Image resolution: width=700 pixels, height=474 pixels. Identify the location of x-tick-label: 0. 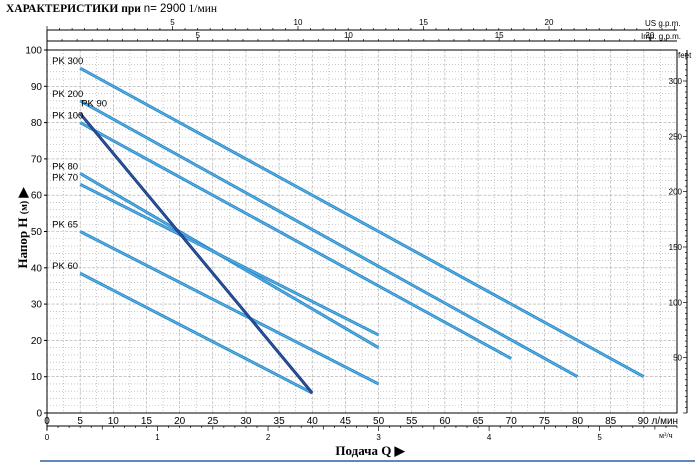
(47, 421).